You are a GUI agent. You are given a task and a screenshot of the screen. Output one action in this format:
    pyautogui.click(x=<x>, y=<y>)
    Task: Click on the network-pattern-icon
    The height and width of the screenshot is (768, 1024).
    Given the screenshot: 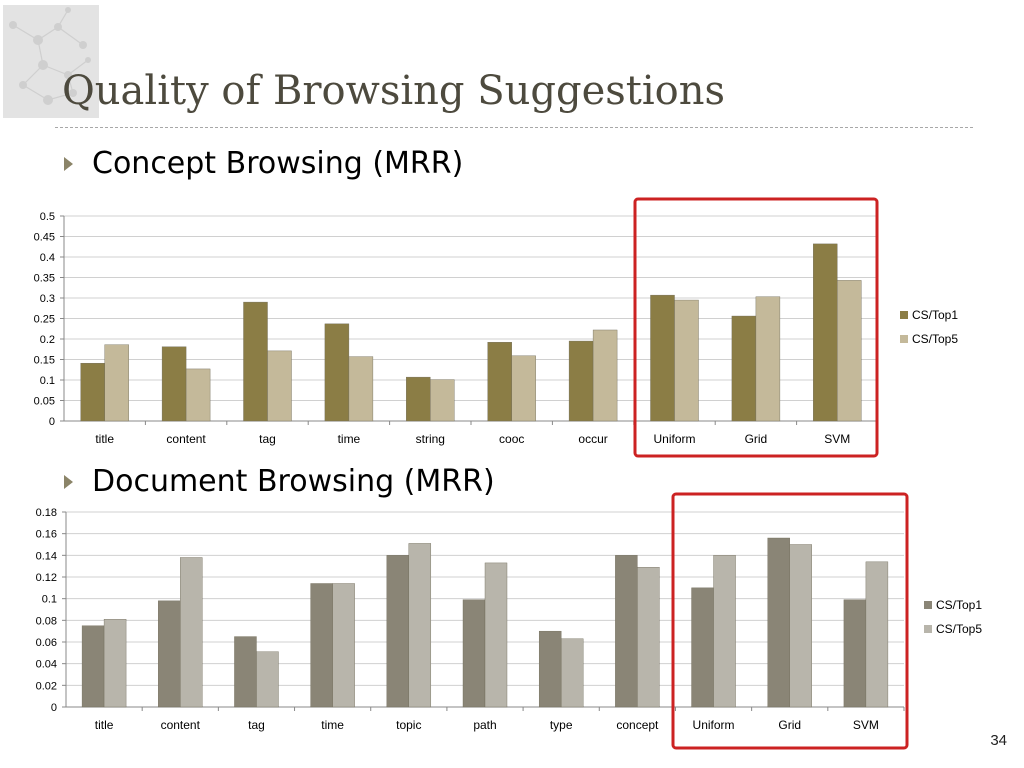 What is the action you would take?
    pyautogui.click(x=50, y=56)
    